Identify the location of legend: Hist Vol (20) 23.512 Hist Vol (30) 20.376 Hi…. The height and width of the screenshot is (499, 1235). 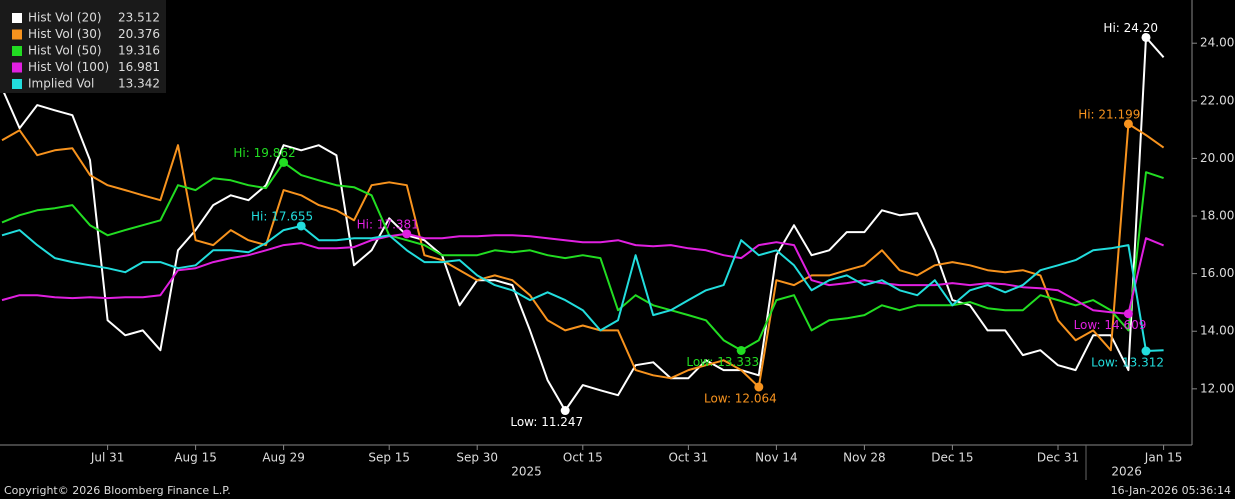
(86, 51).